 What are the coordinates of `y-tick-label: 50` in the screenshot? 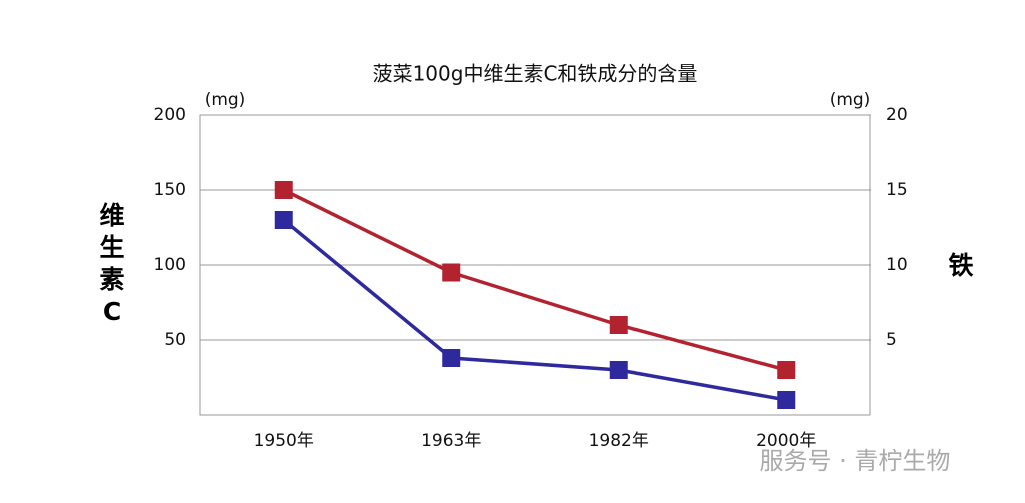 It's located at (175, 340).